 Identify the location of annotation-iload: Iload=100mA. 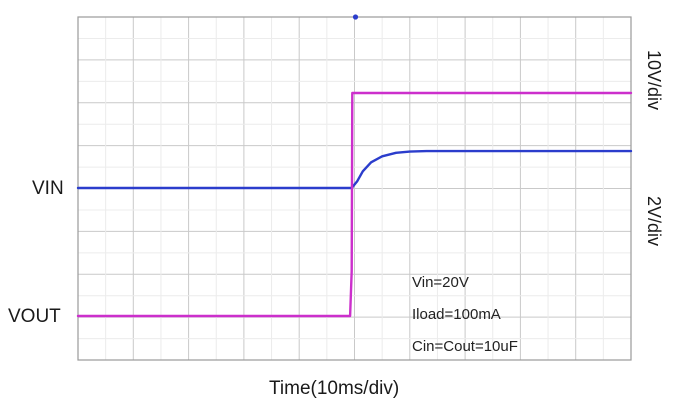
(456, 314).